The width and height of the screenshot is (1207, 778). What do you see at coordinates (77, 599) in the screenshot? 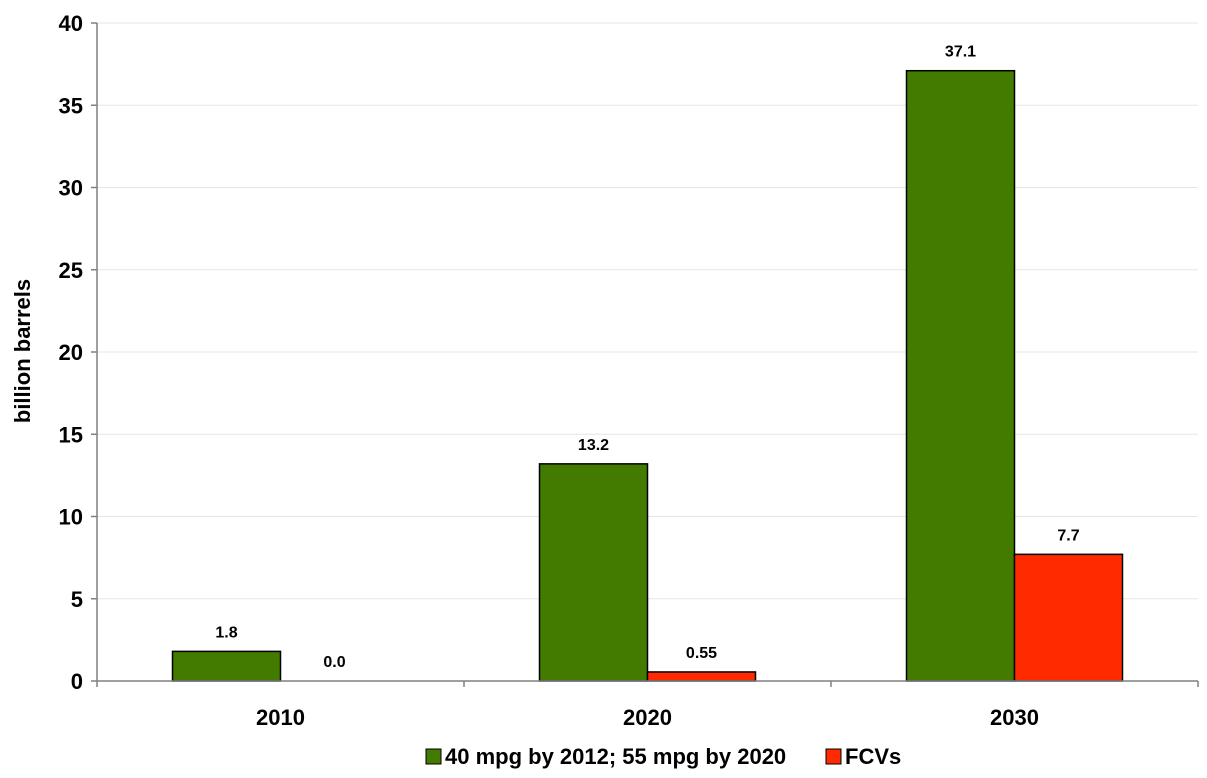
I see `y-tick-label: 5` at bounding box center [77, 599].